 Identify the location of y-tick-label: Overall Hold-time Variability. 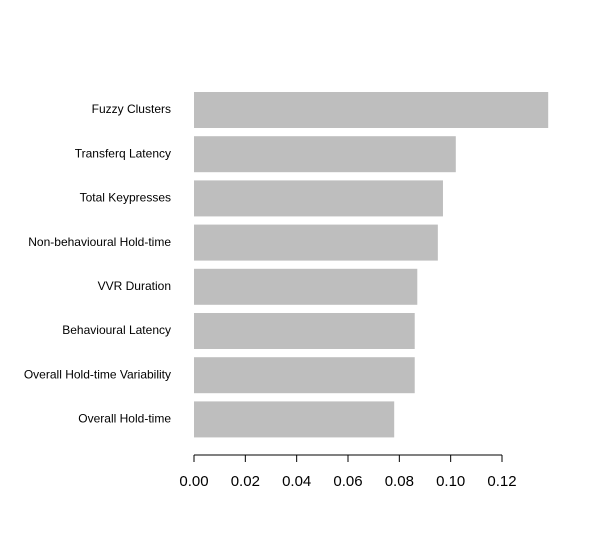
(97, 374).